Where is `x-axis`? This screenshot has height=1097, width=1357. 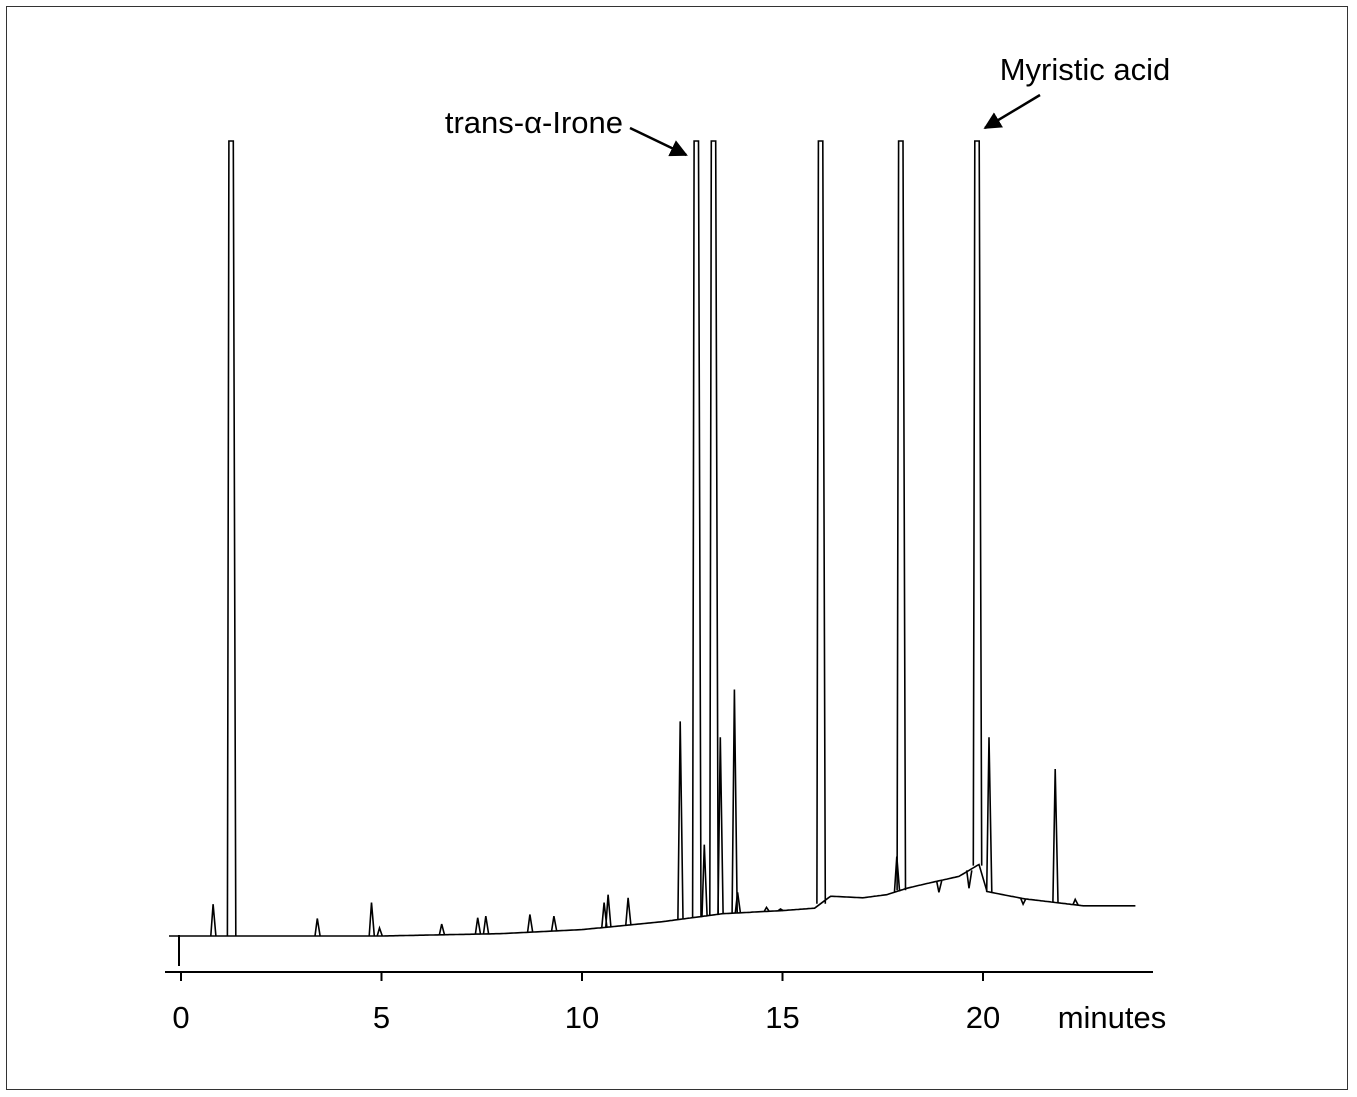 x-axis is located at coordinates (659, 954).